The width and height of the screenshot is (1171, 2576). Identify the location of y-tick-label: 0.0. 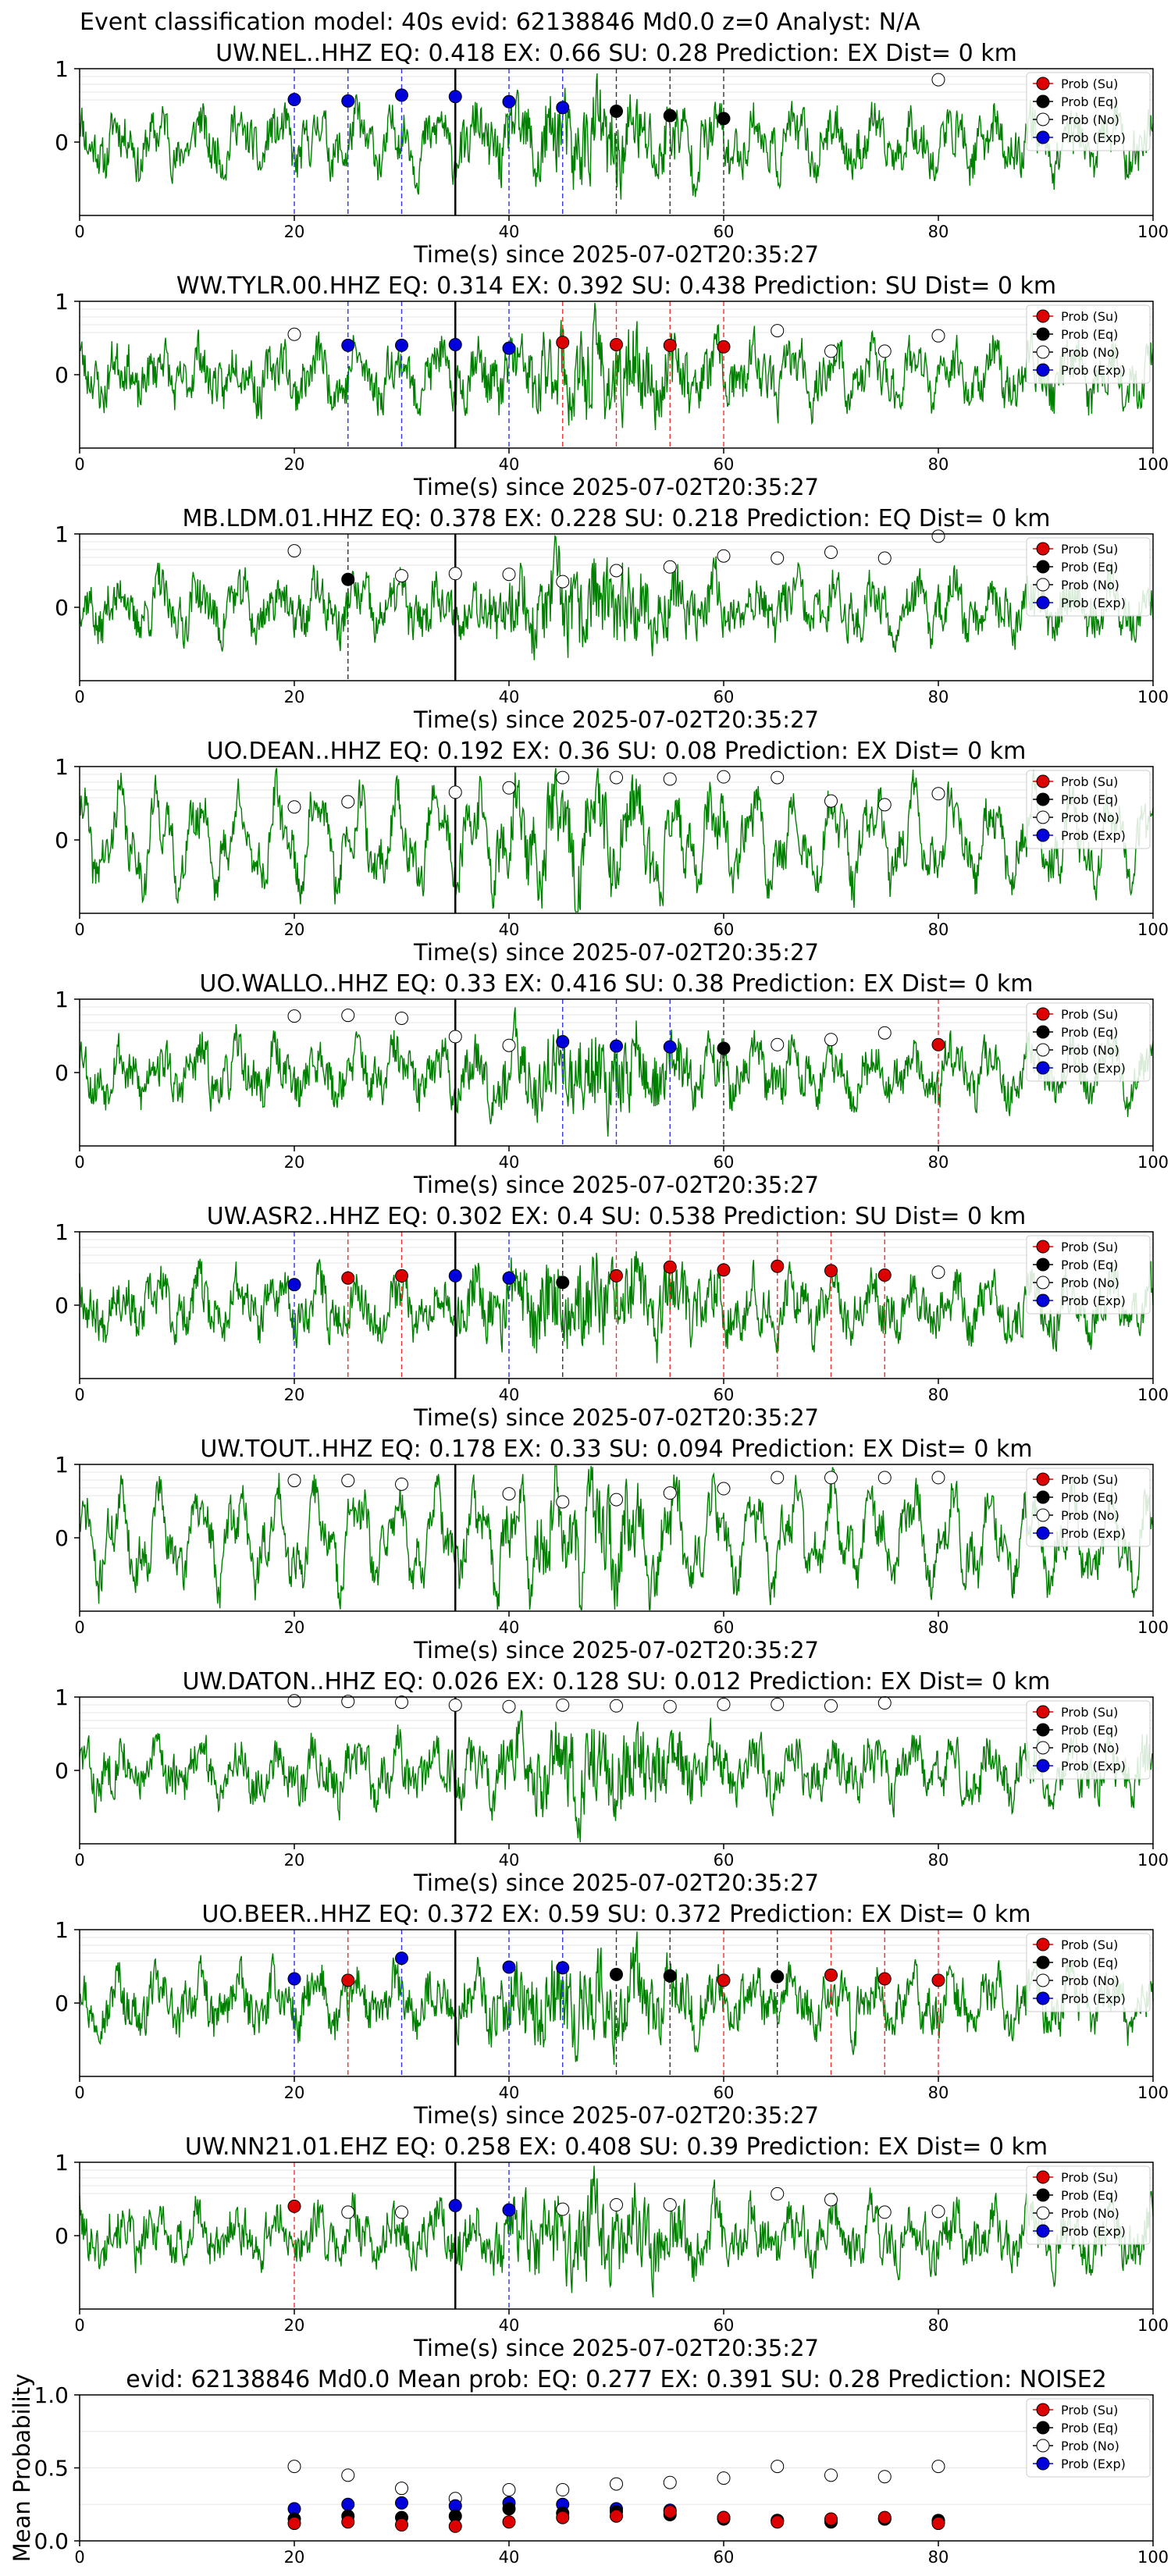
(51, 2541).